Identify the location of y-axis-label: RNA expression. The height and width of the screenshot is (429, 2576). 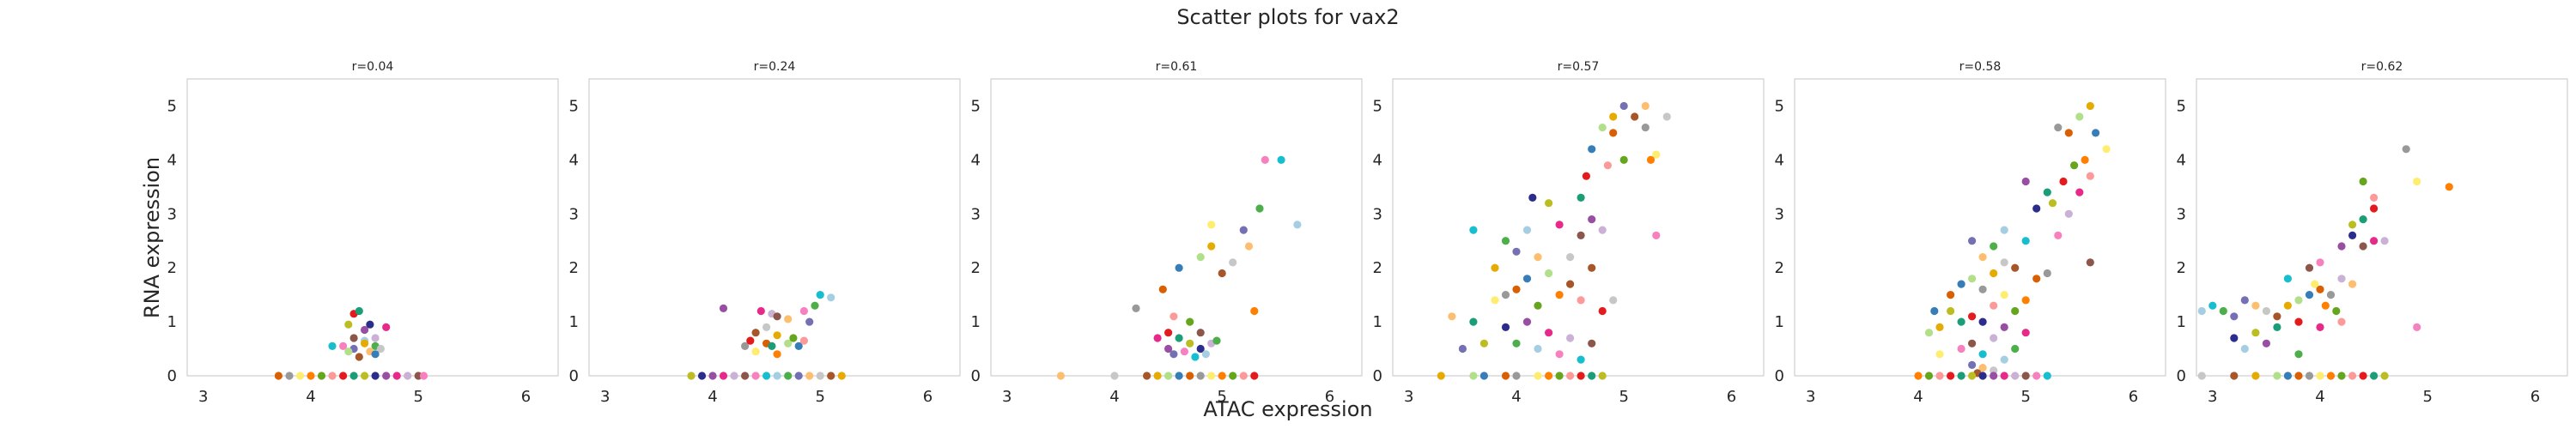
(152, 238).